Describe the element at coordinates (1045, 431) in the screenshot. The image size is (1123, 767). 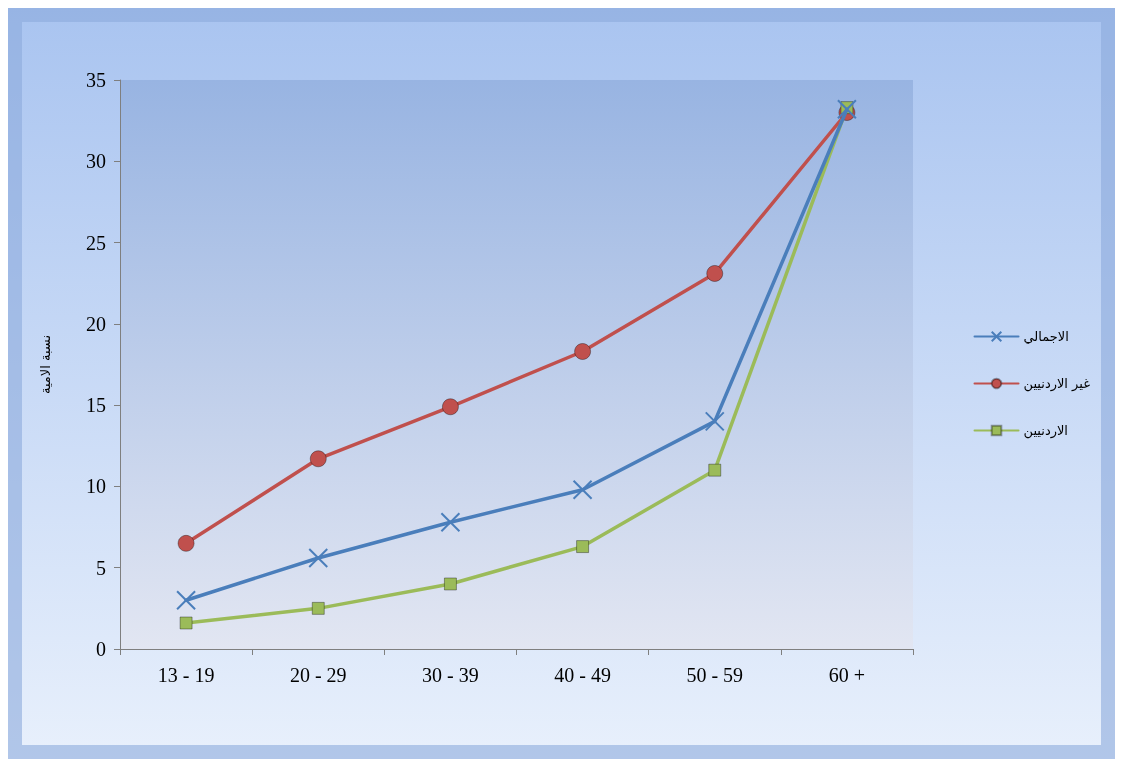
I see `legend-label: الاردنيين` at that location.